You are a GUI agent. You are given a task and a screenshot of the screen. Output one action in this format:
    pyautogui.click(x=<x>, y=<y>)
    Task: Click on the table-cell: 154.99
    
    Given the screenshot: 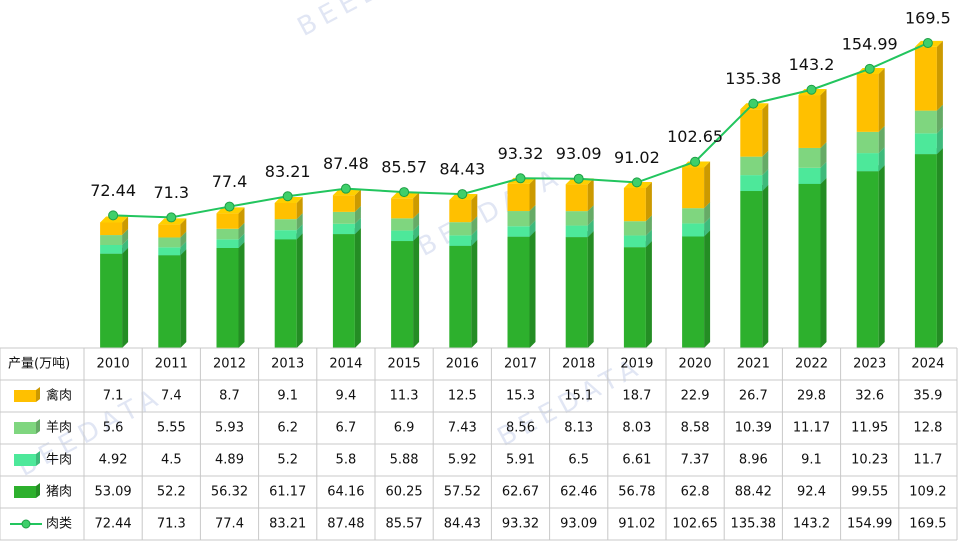 What is the action you would take?
    pyautogui.click(x=870, y=524)
    